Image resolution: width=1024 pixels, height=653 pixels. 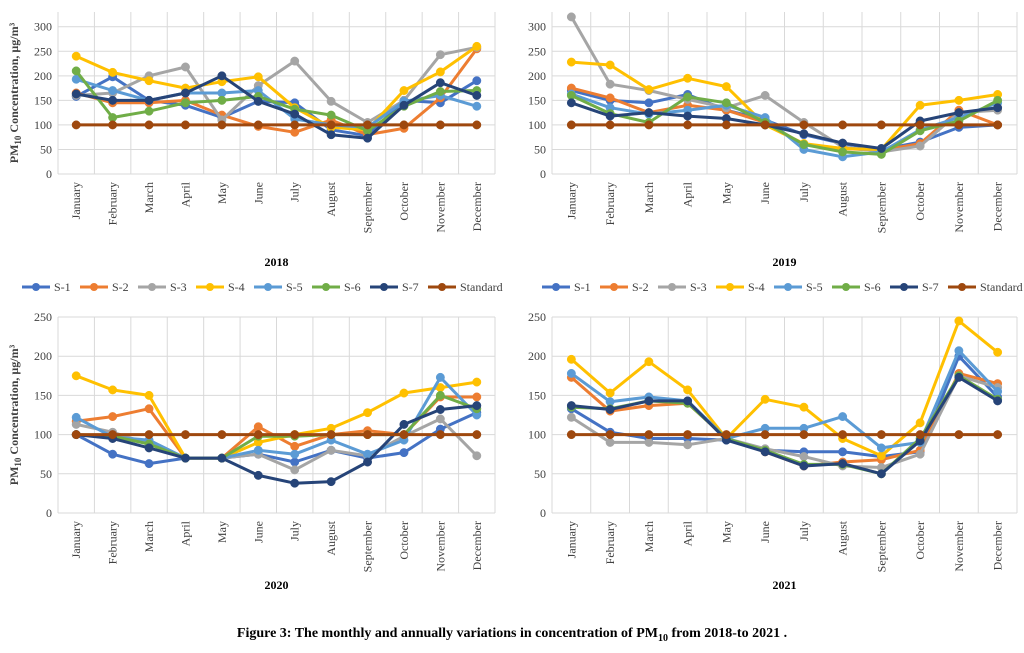 I want to click on legend-label: S-5, so click(x=814, y=287).